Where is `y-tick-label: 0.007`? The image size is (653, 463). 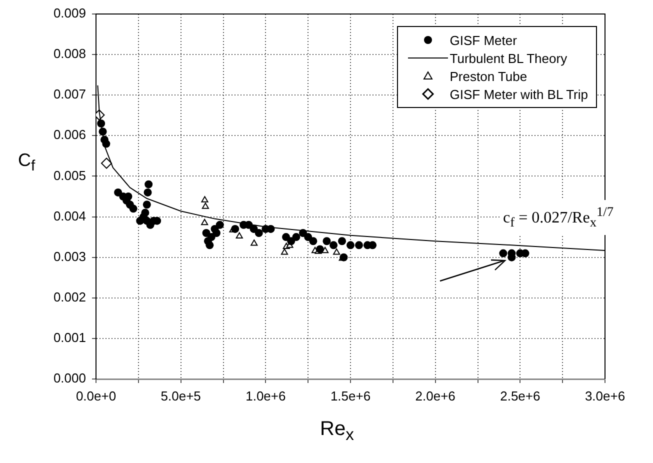 y-tick-label: 0.007 is located at coordinates (69, 94).